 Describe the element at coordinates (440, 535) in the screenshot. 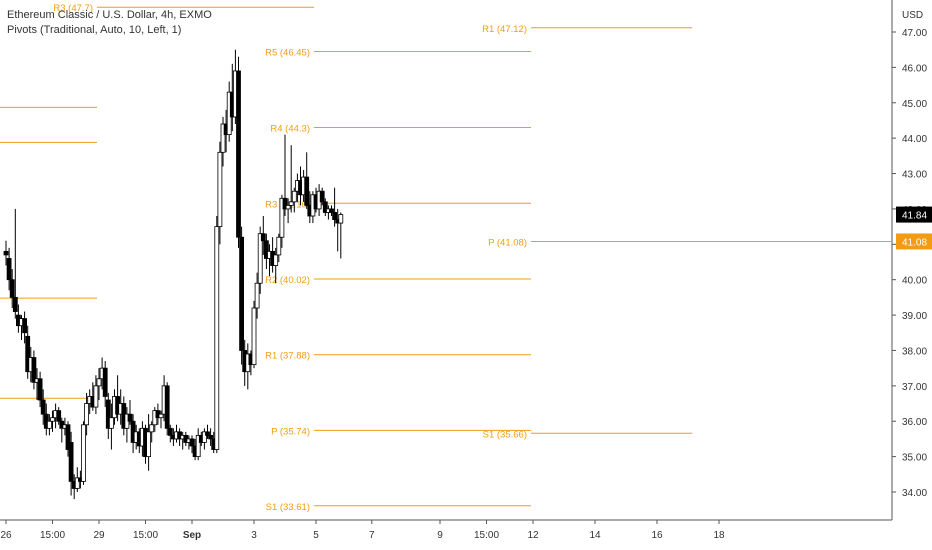

I see `time-tick-label: 9` at that location.